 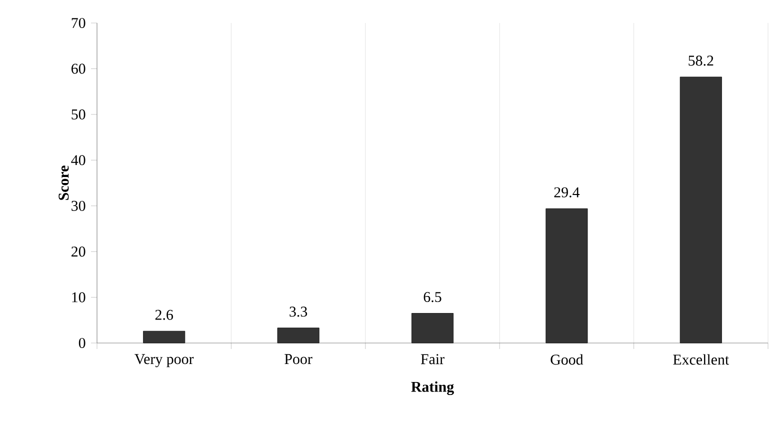 I want to click on x-tick-label: Fair, so click(x=432, y=359).